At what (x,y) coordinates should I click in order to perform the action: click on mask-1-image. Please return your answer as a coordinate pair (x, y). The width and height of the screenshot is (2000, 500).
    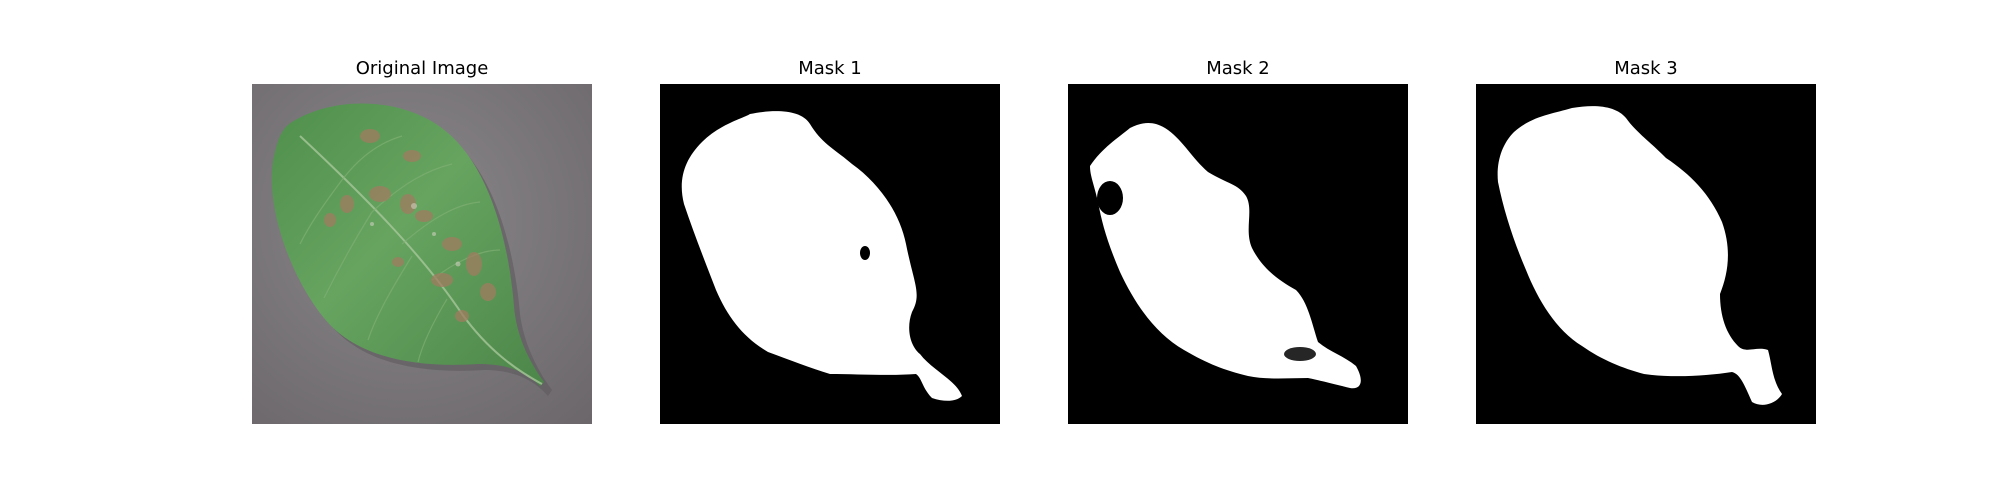
    Looking at the image, I should click on (830, 254).